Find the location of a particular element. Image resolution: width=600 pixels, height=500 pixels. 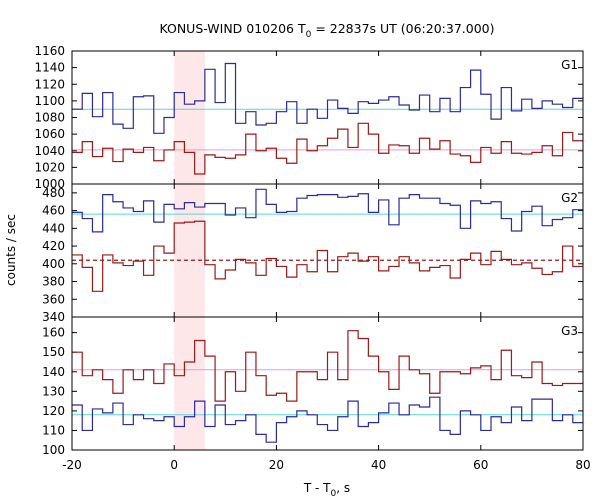

y-tick-label: 400 is located at coordinates (53, 264).